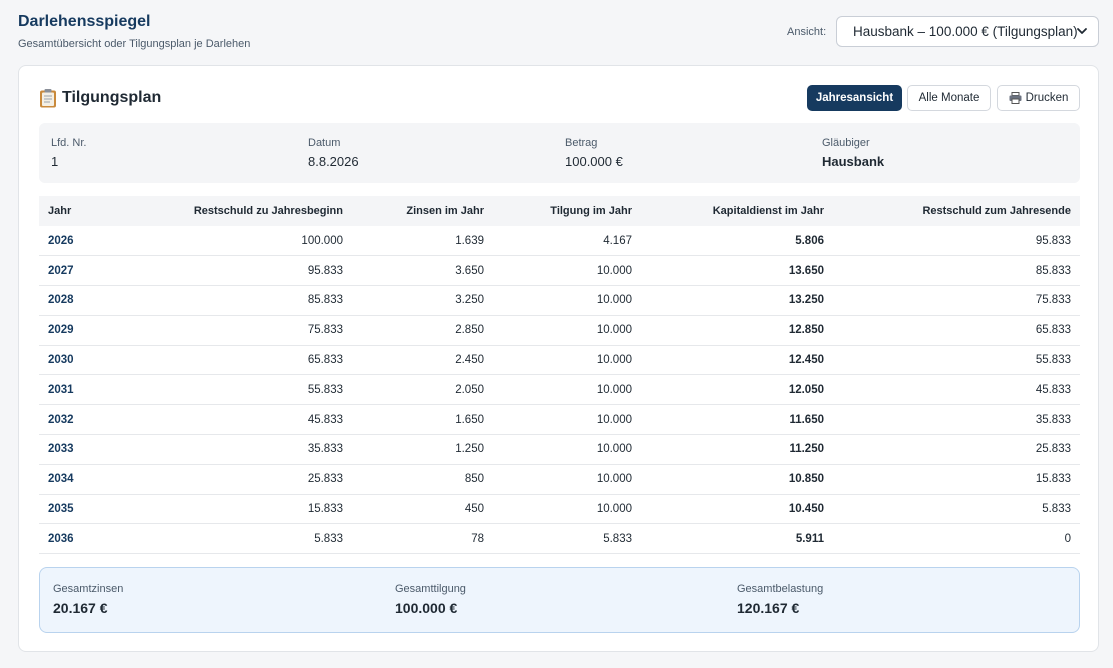  What do you see at coordinates (1047, 98) in the screenshot?
I see `print-button-label: Drucken` at bounding box center [1047, 98].